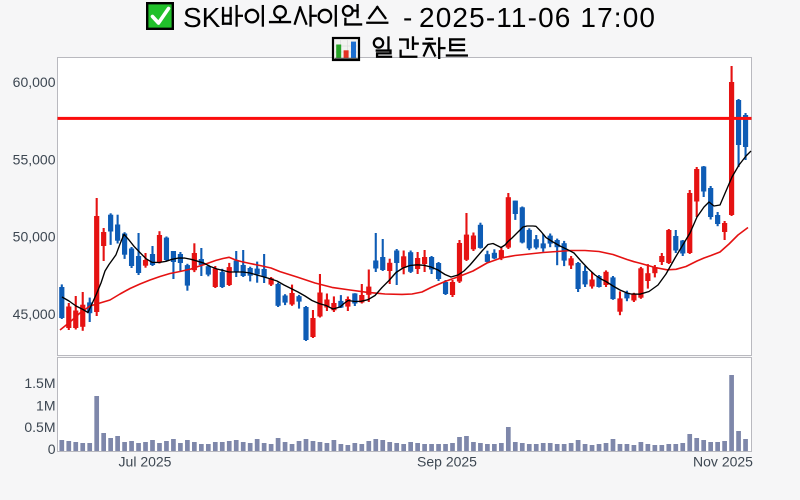 This screenshot has height=500, width=800. What do you see at coordinates (537, 17) in the screenshot?
I see `svg-text: 2025-11-06 17:00` at bounding box center [537, 17].